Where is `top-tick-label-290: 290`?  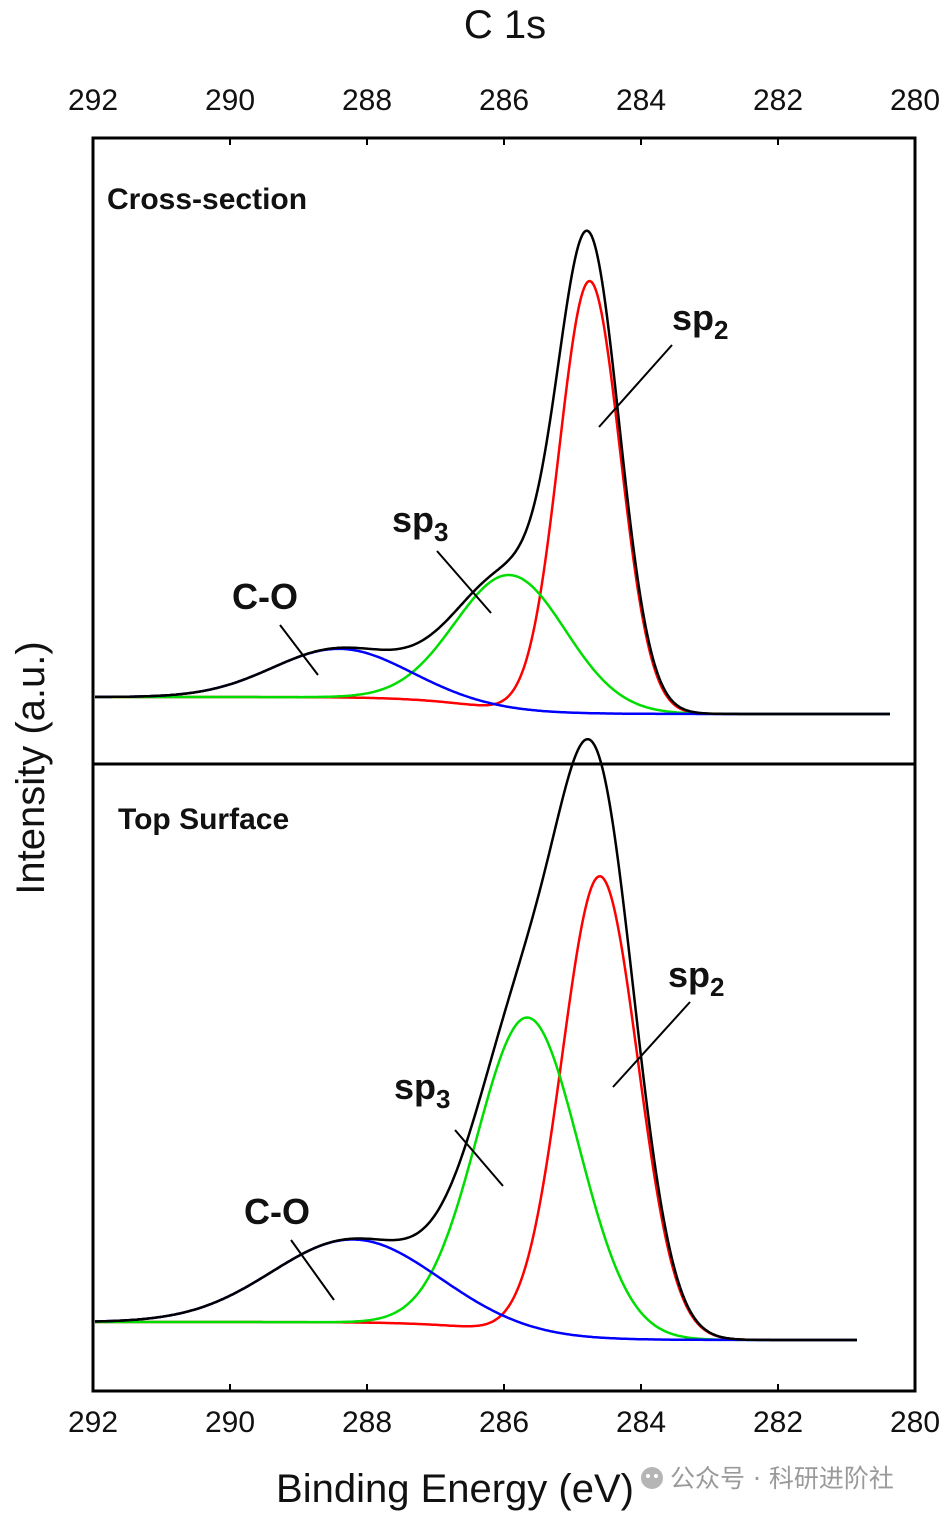
top-tick-label-290: 290 is located at coordinates (230, 100).